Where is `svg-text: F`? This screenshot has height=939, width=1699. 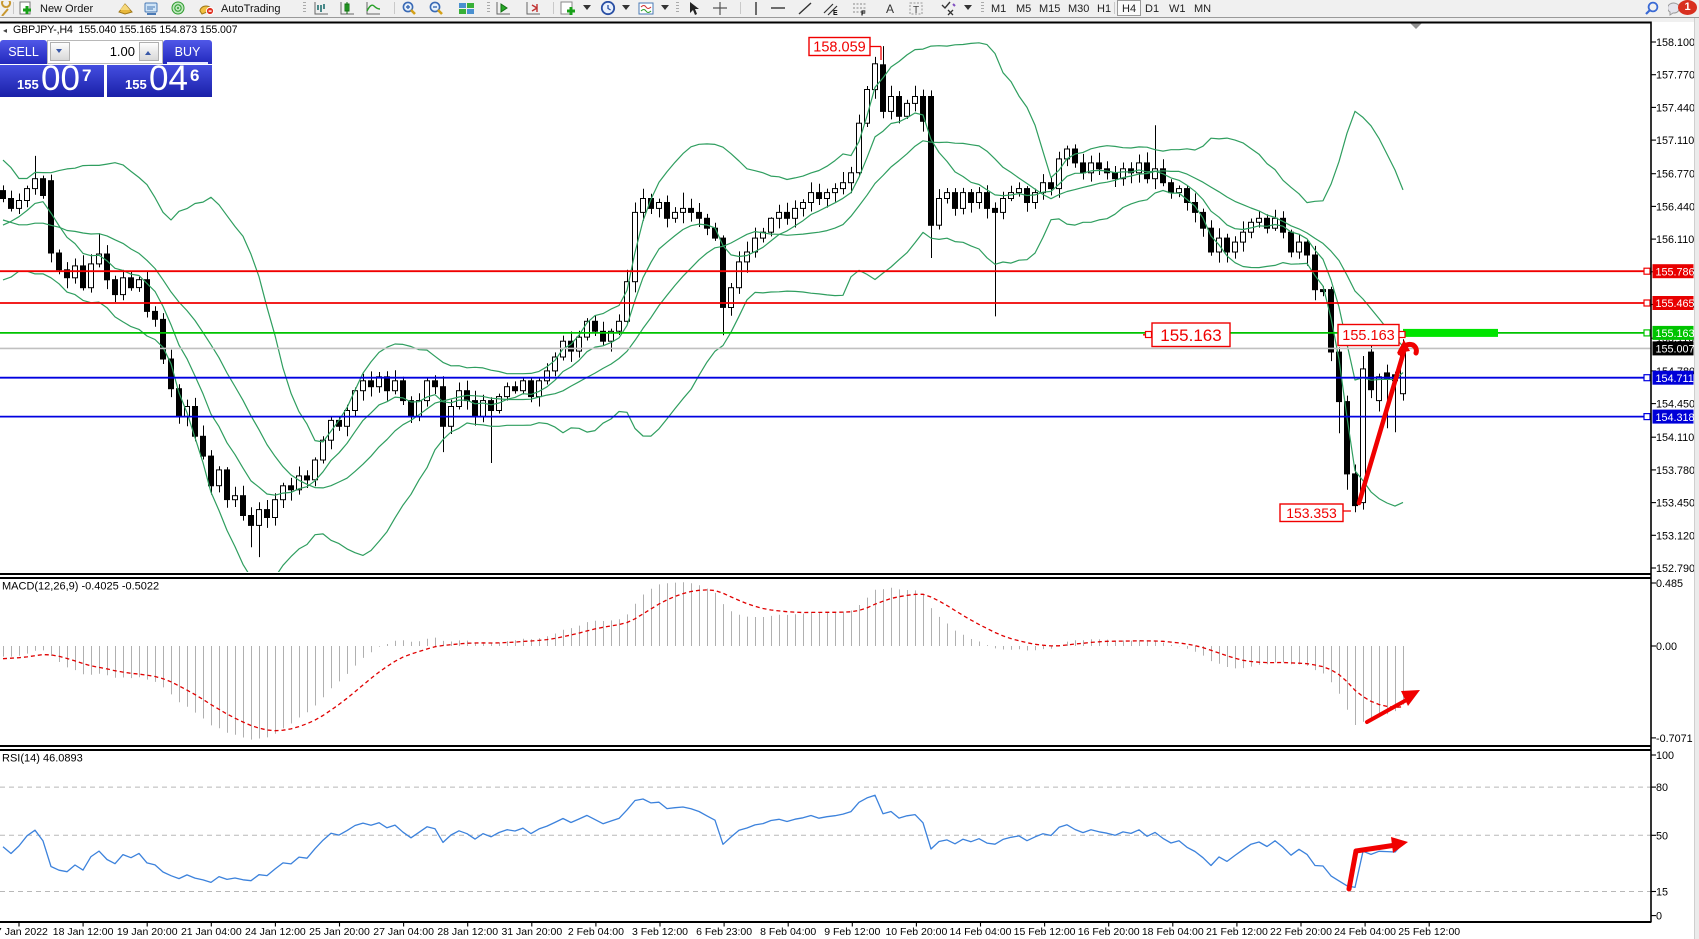 svg-text: F is located at coordinates (863, 13).